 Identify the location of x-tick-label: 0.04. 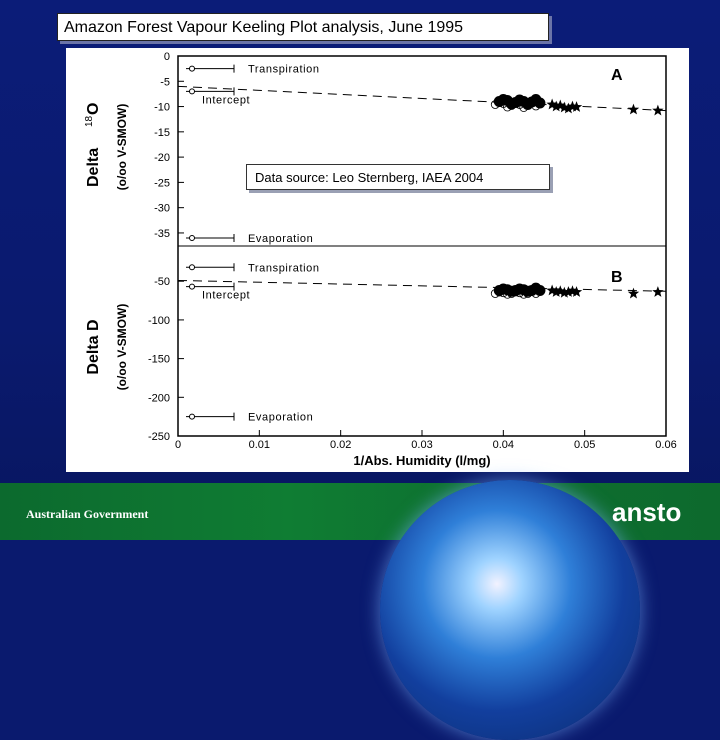
(503, 445).